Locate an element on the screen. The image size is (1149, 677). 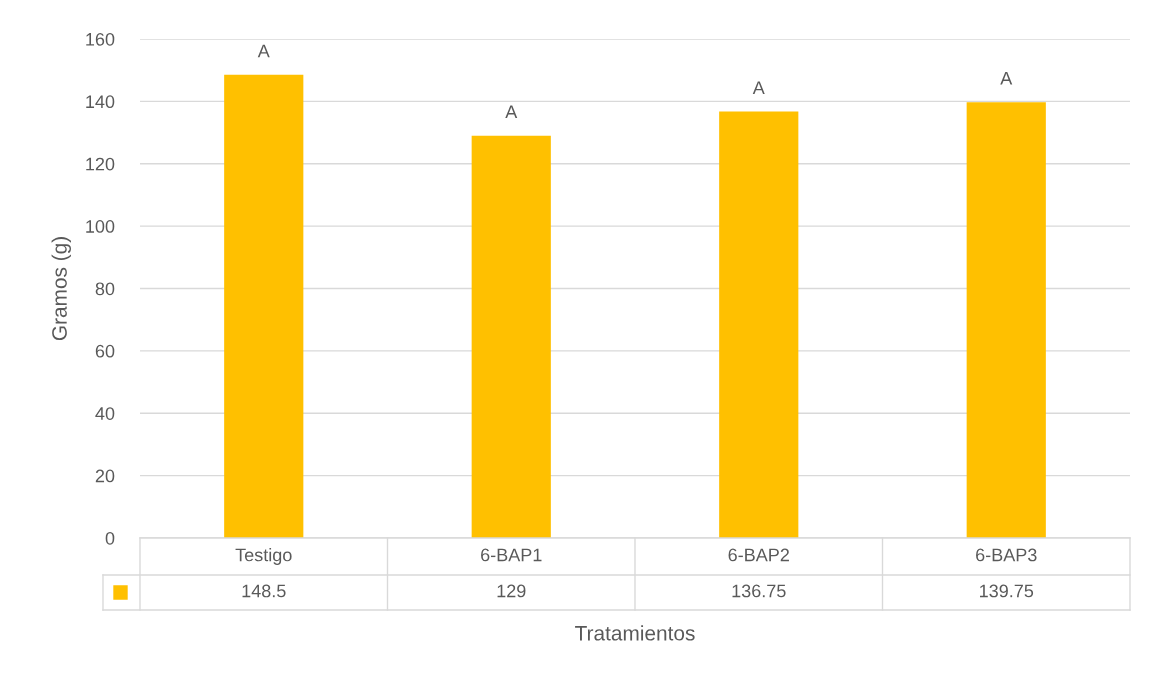
y-tick-label: 80 is located at coordinates (105, 289).